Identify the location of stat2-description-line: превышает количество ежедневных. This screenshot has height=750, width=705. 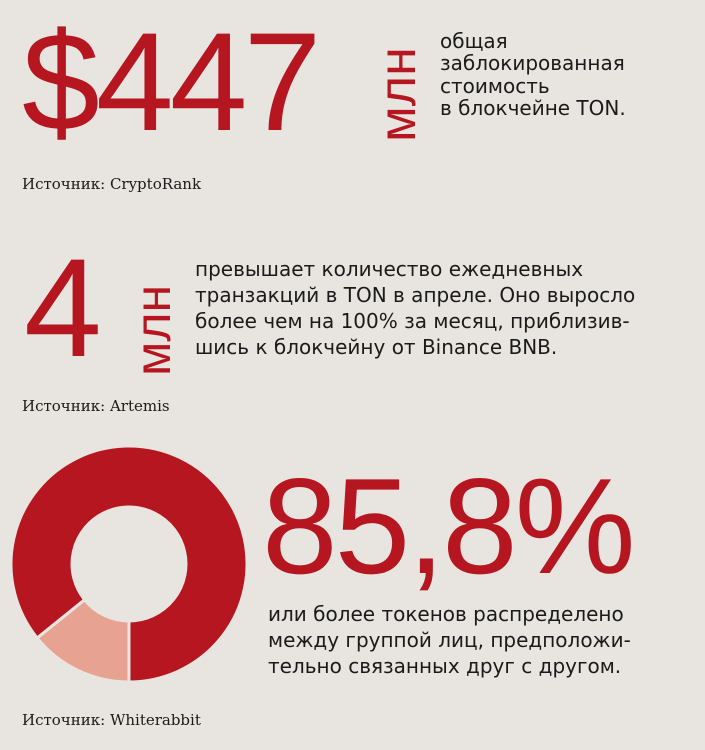
(389, 269).